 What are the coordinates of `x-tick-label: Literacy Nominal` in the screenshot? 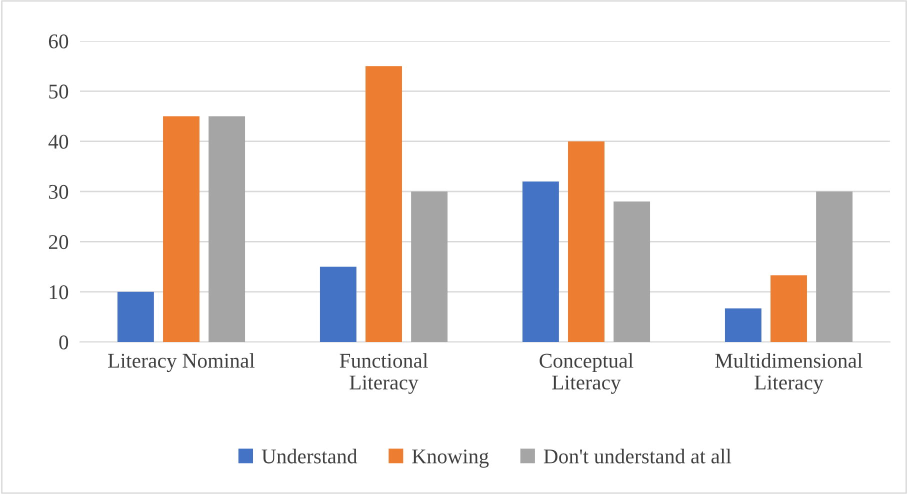 It's located at (181, 362).